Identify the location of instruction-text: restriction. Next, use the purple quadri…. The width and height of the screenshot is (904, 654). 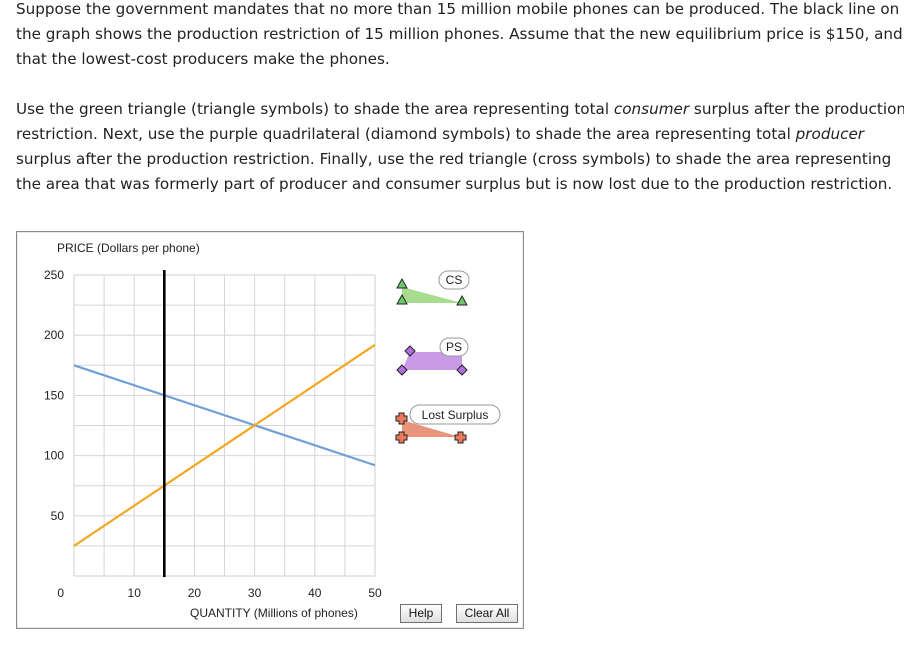
(406, 134).